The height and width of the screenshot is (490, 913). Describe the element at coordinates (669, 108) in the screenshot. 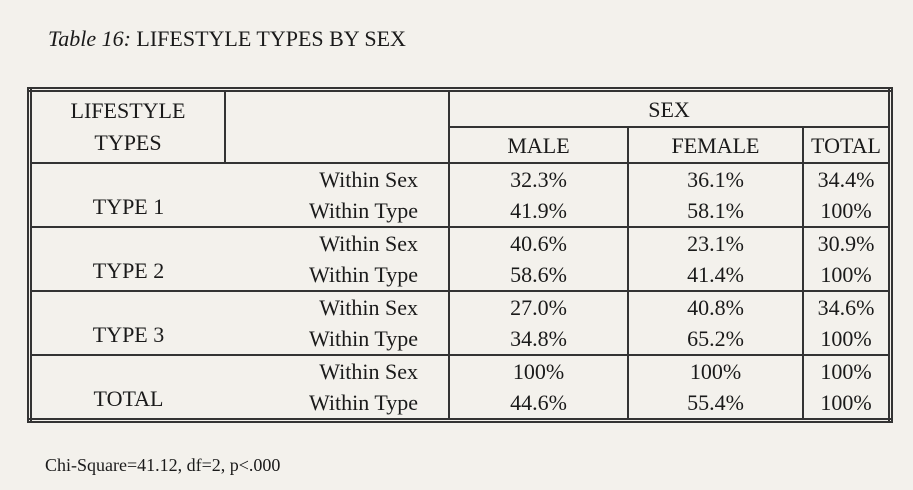

I see `group-header: SEX` at that location.